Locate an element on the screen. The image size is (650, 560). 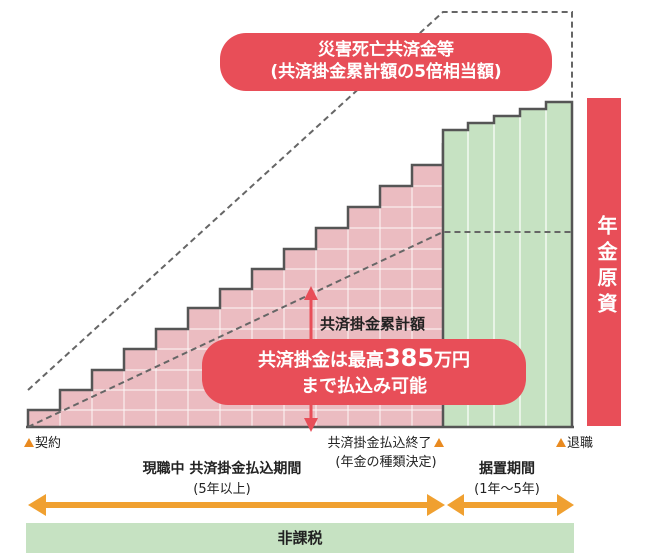
tax-exempt-bar: 非課税 is located at coordinates (300, 538).